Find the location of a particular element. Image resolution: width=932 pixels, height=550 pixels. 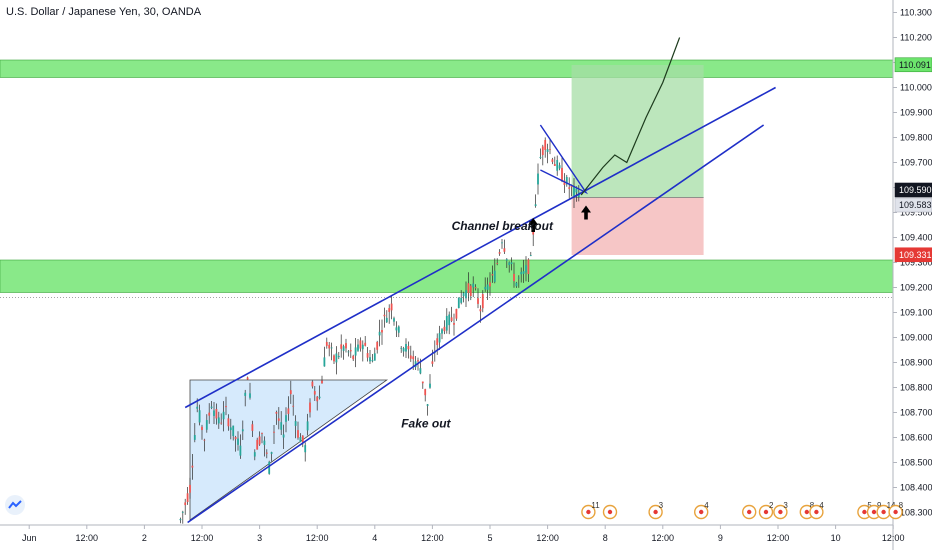

x-tick-label-11: 12:00 is located at coordinates (663, 538).